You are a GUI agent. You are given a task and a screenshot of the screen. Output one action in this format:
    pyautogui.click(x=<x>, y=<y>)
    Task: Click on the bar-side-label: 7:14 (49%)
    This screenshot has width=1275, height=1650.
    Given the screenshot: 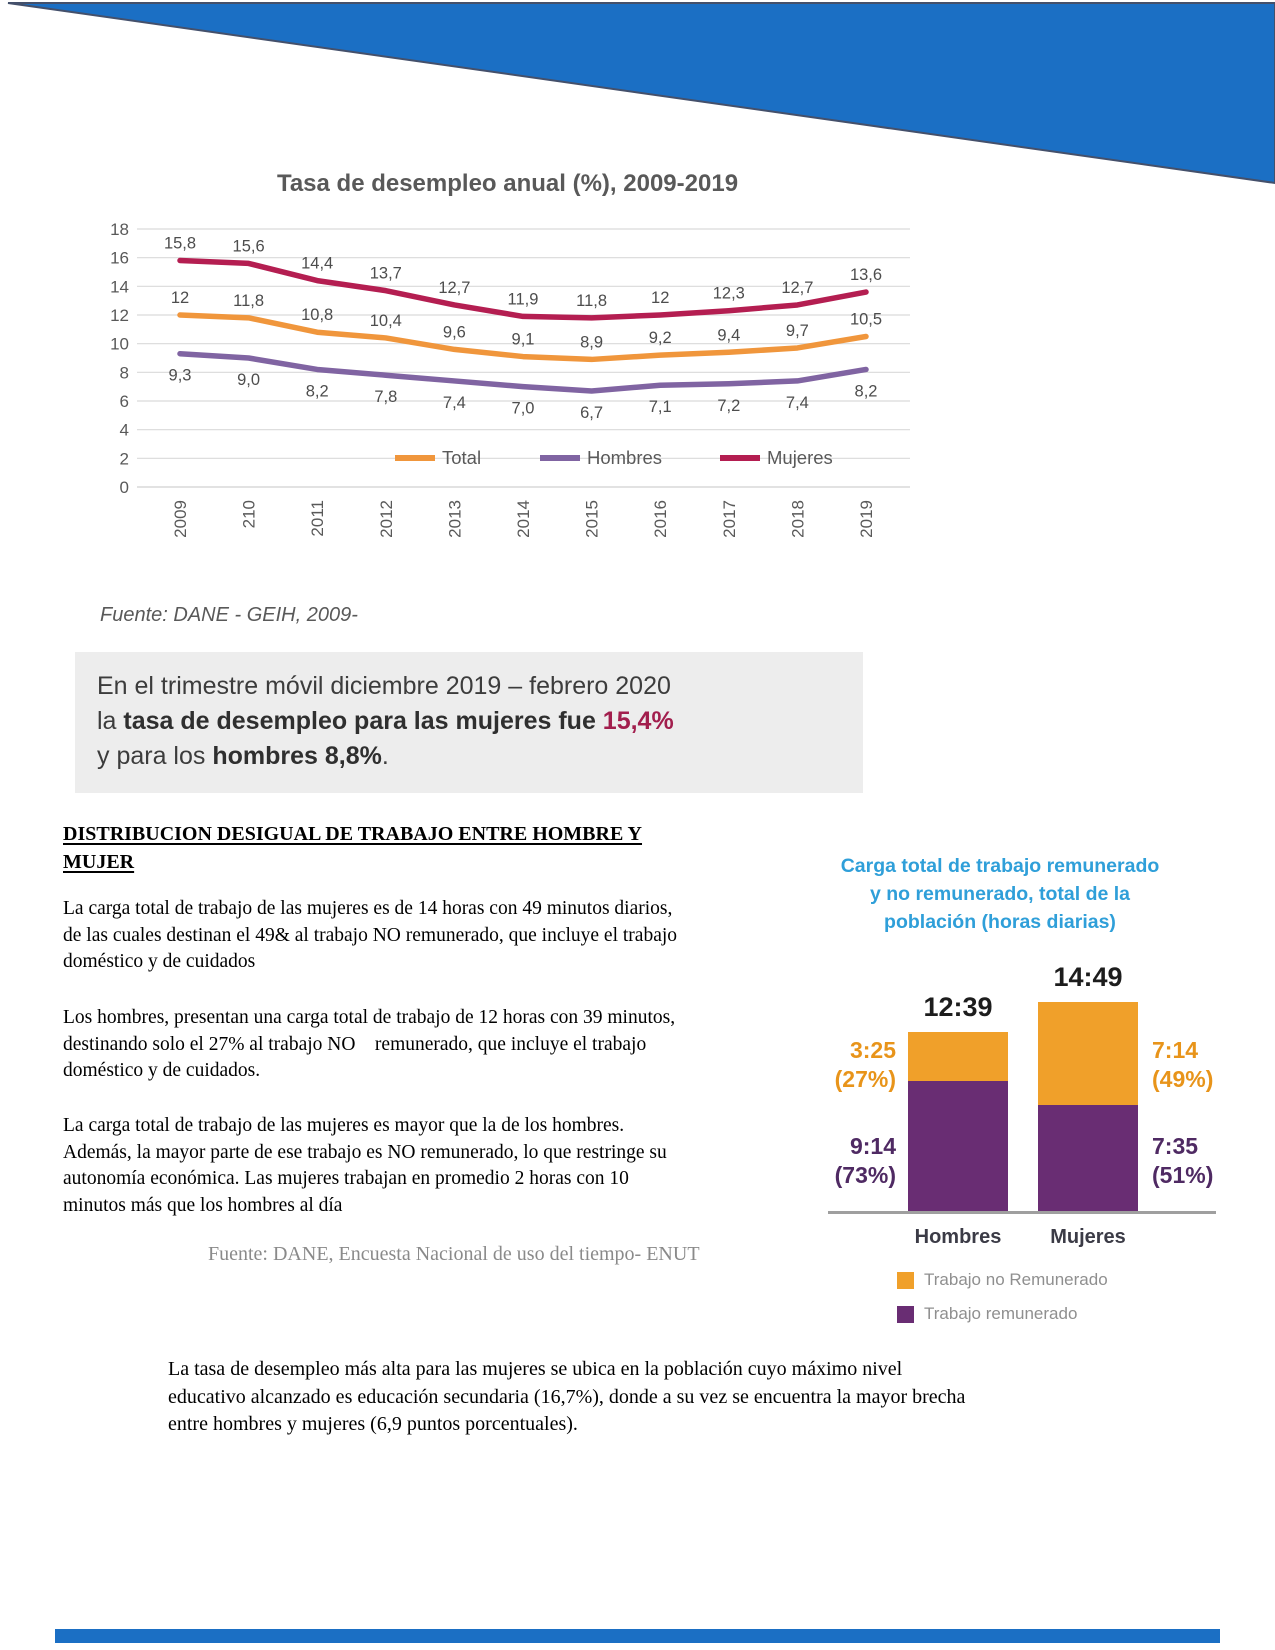 What is the action you would take?
    pyautogui.click(x=1183, y=1064)
    